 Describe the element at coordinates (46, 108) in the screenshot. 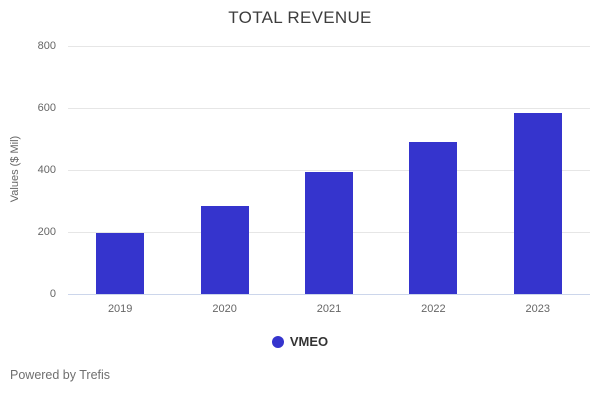

I see `y-tick-label-600: 600` at that location.